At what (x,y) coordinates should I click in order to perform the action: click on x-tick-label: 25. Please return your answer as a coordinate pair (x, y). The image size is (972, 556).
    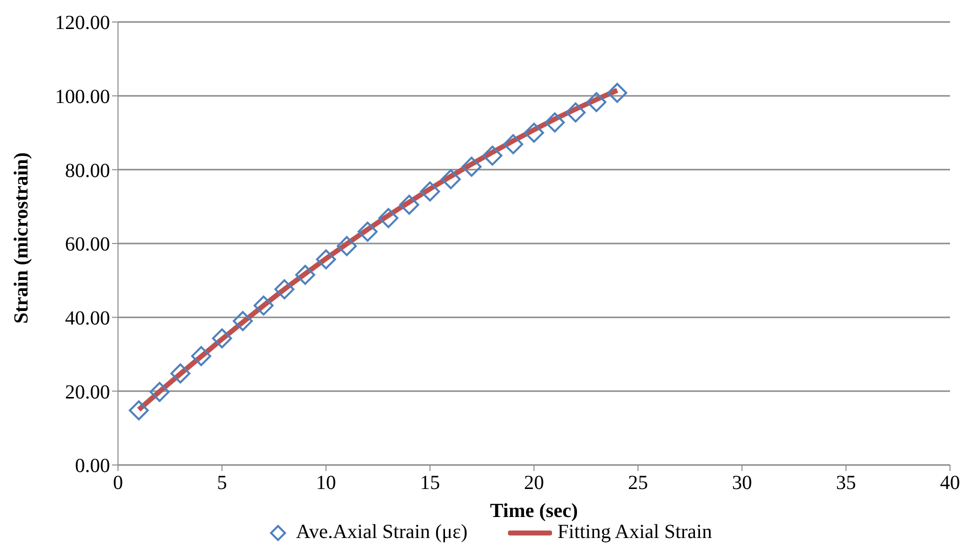
    Looking at the image, I should click on (638, 483).